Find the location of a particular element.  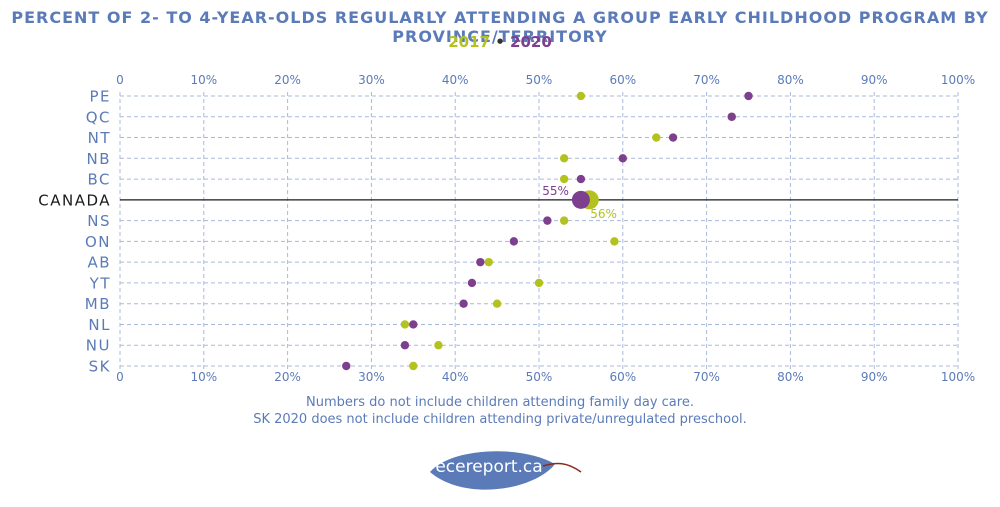

category-label-ns: NS is located at coordinates (99, 221).